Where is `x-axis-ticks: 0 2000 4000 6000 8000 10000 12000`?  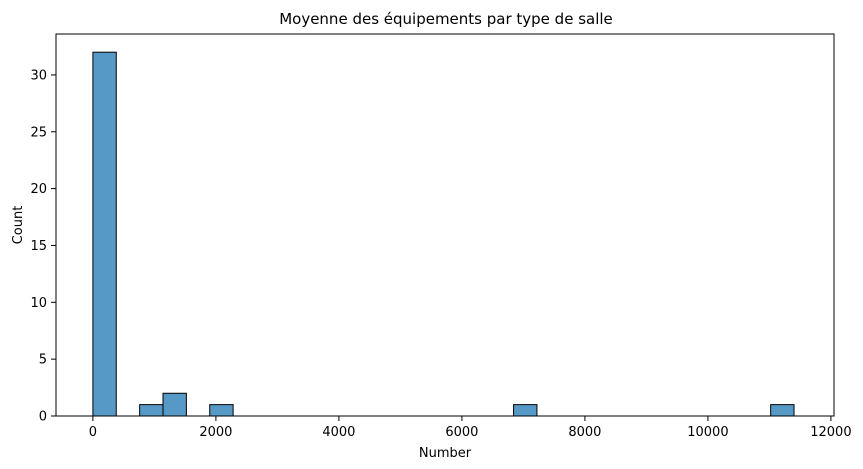 x-axis-ticks: 0 2000 4000 6000 8000 10000 12000 is located at coordinates (470, 428).